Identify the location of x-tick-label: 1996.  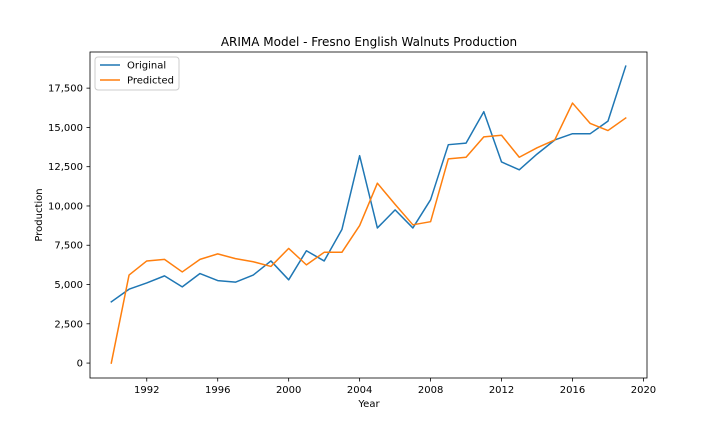
(217, 390).